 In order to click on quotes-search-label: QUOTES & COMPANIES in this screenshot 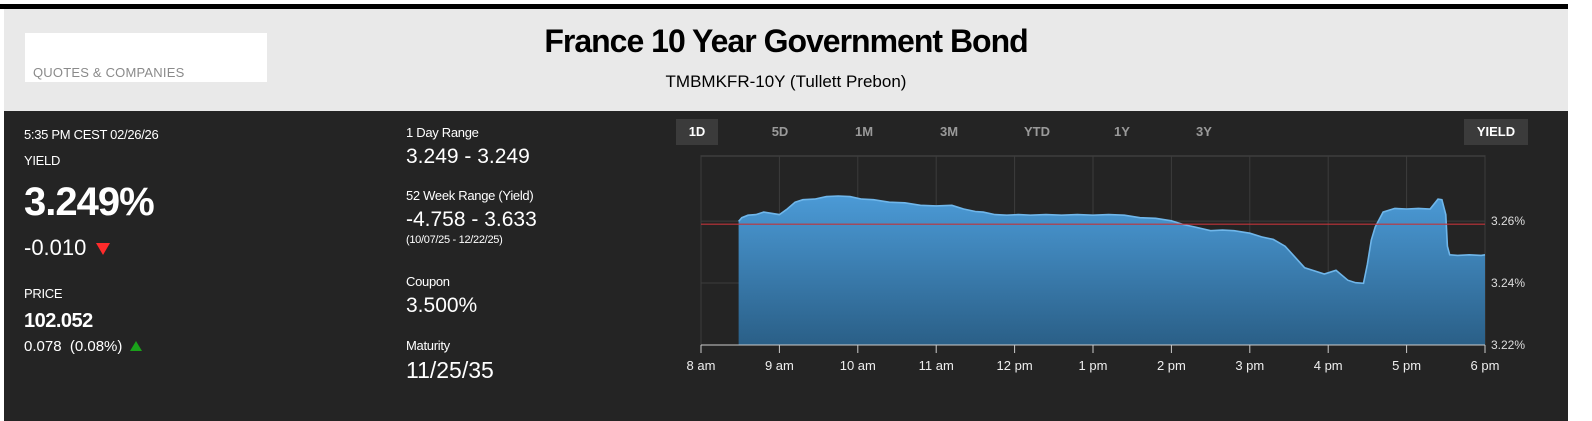, I will do `click(109, 72)`.